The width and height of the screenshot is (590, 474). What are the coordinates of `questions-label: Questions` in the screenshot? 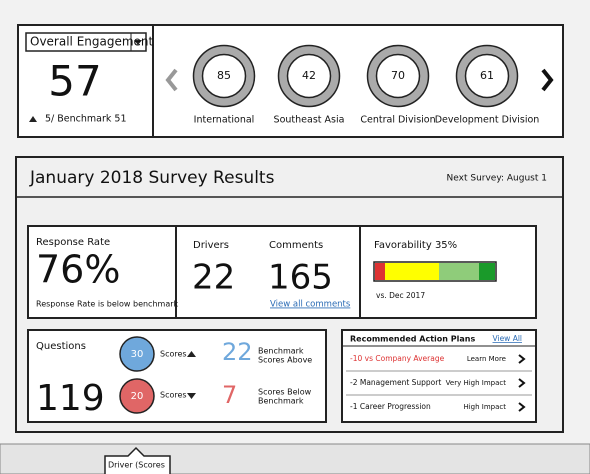 It's located at (61, 346).